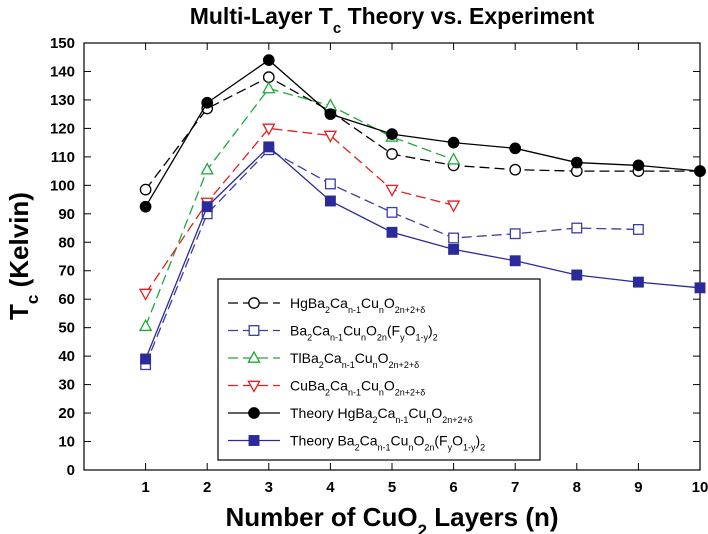  What do you see at coordinates (381, 415) in the screenshot?
I see `legend-label: Theory HgBa2Can-1CunO2n+2+δ` at bounding box center [381, 415].